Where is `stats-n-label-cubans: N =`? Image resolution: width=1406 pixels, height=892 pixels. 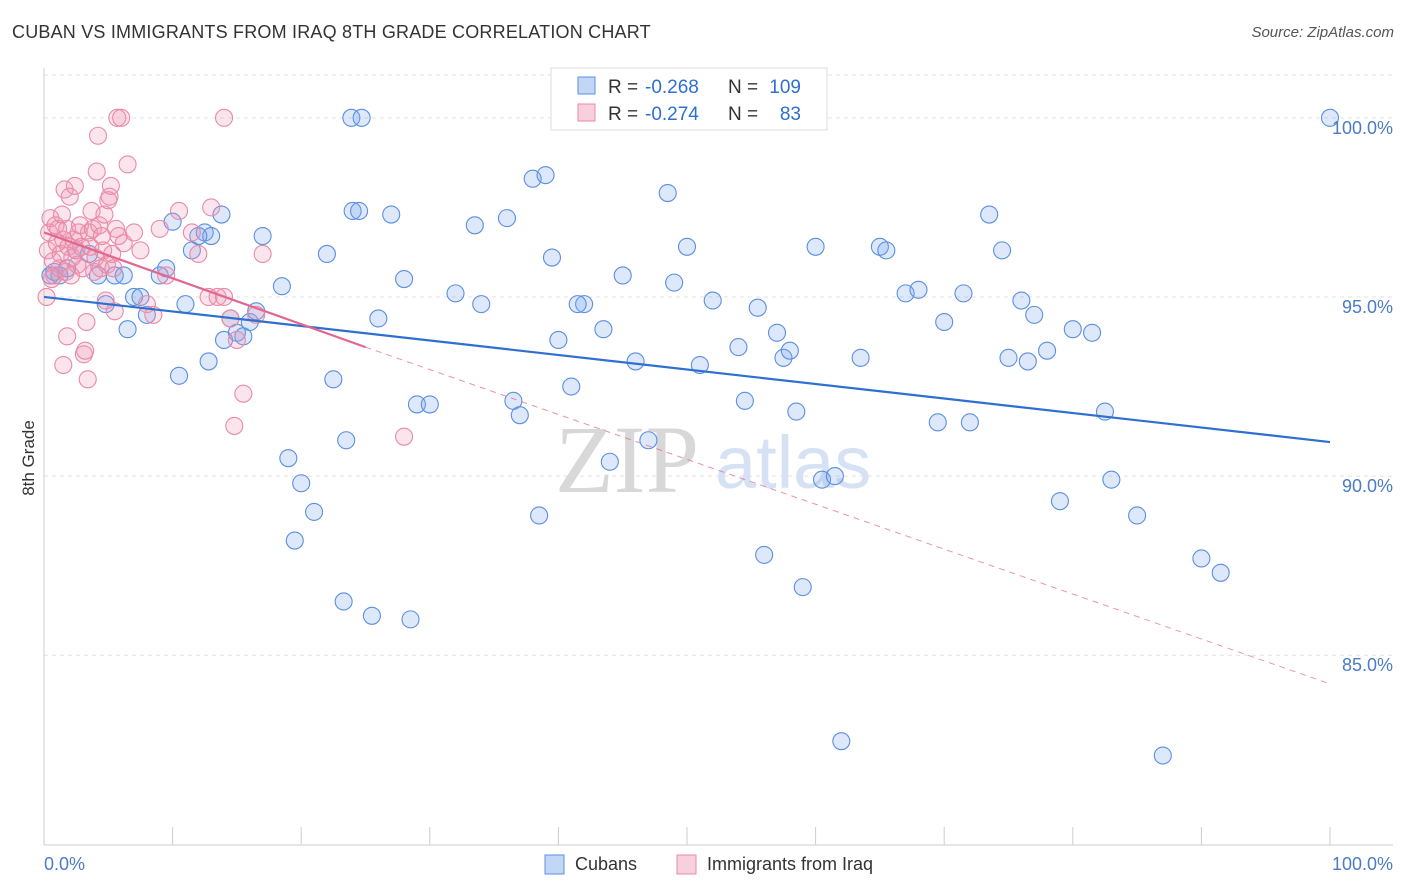 stats-n-label-cubans: N = is located at coordinates (743, 87).